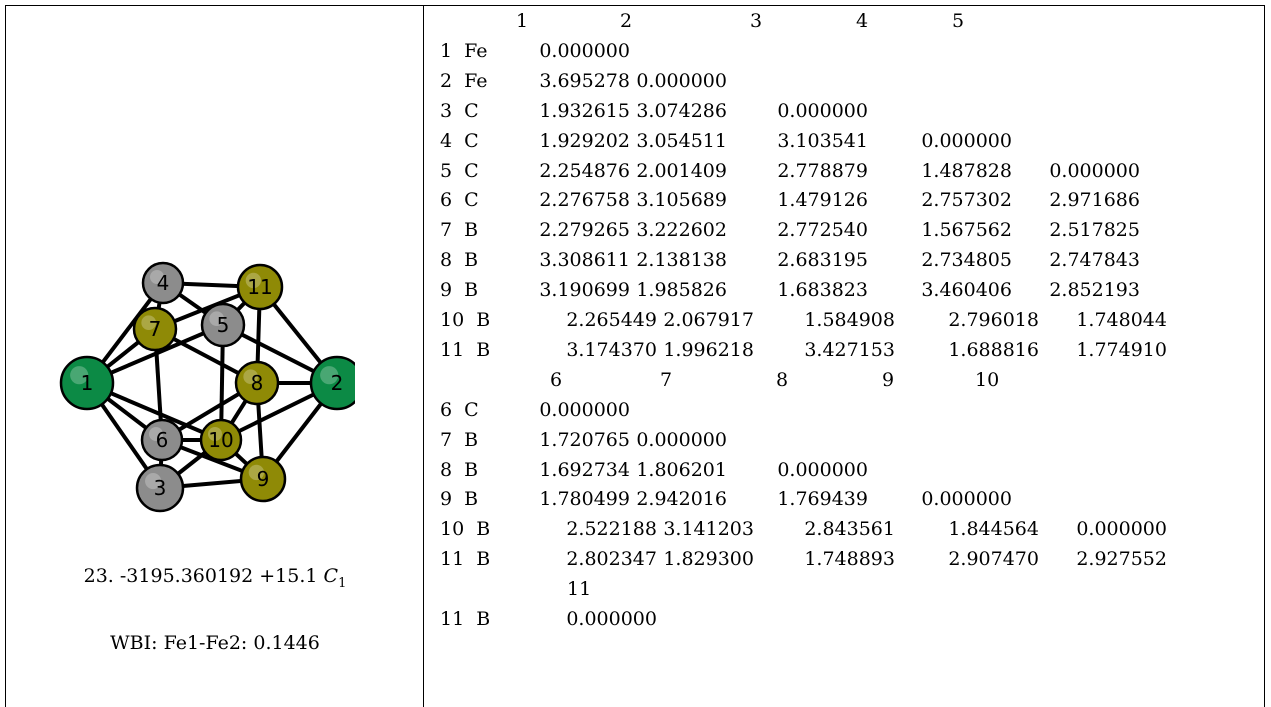  Describe the element at coordinates (223, 325) in the screenshot. I see `atom-label: 5` at that location.